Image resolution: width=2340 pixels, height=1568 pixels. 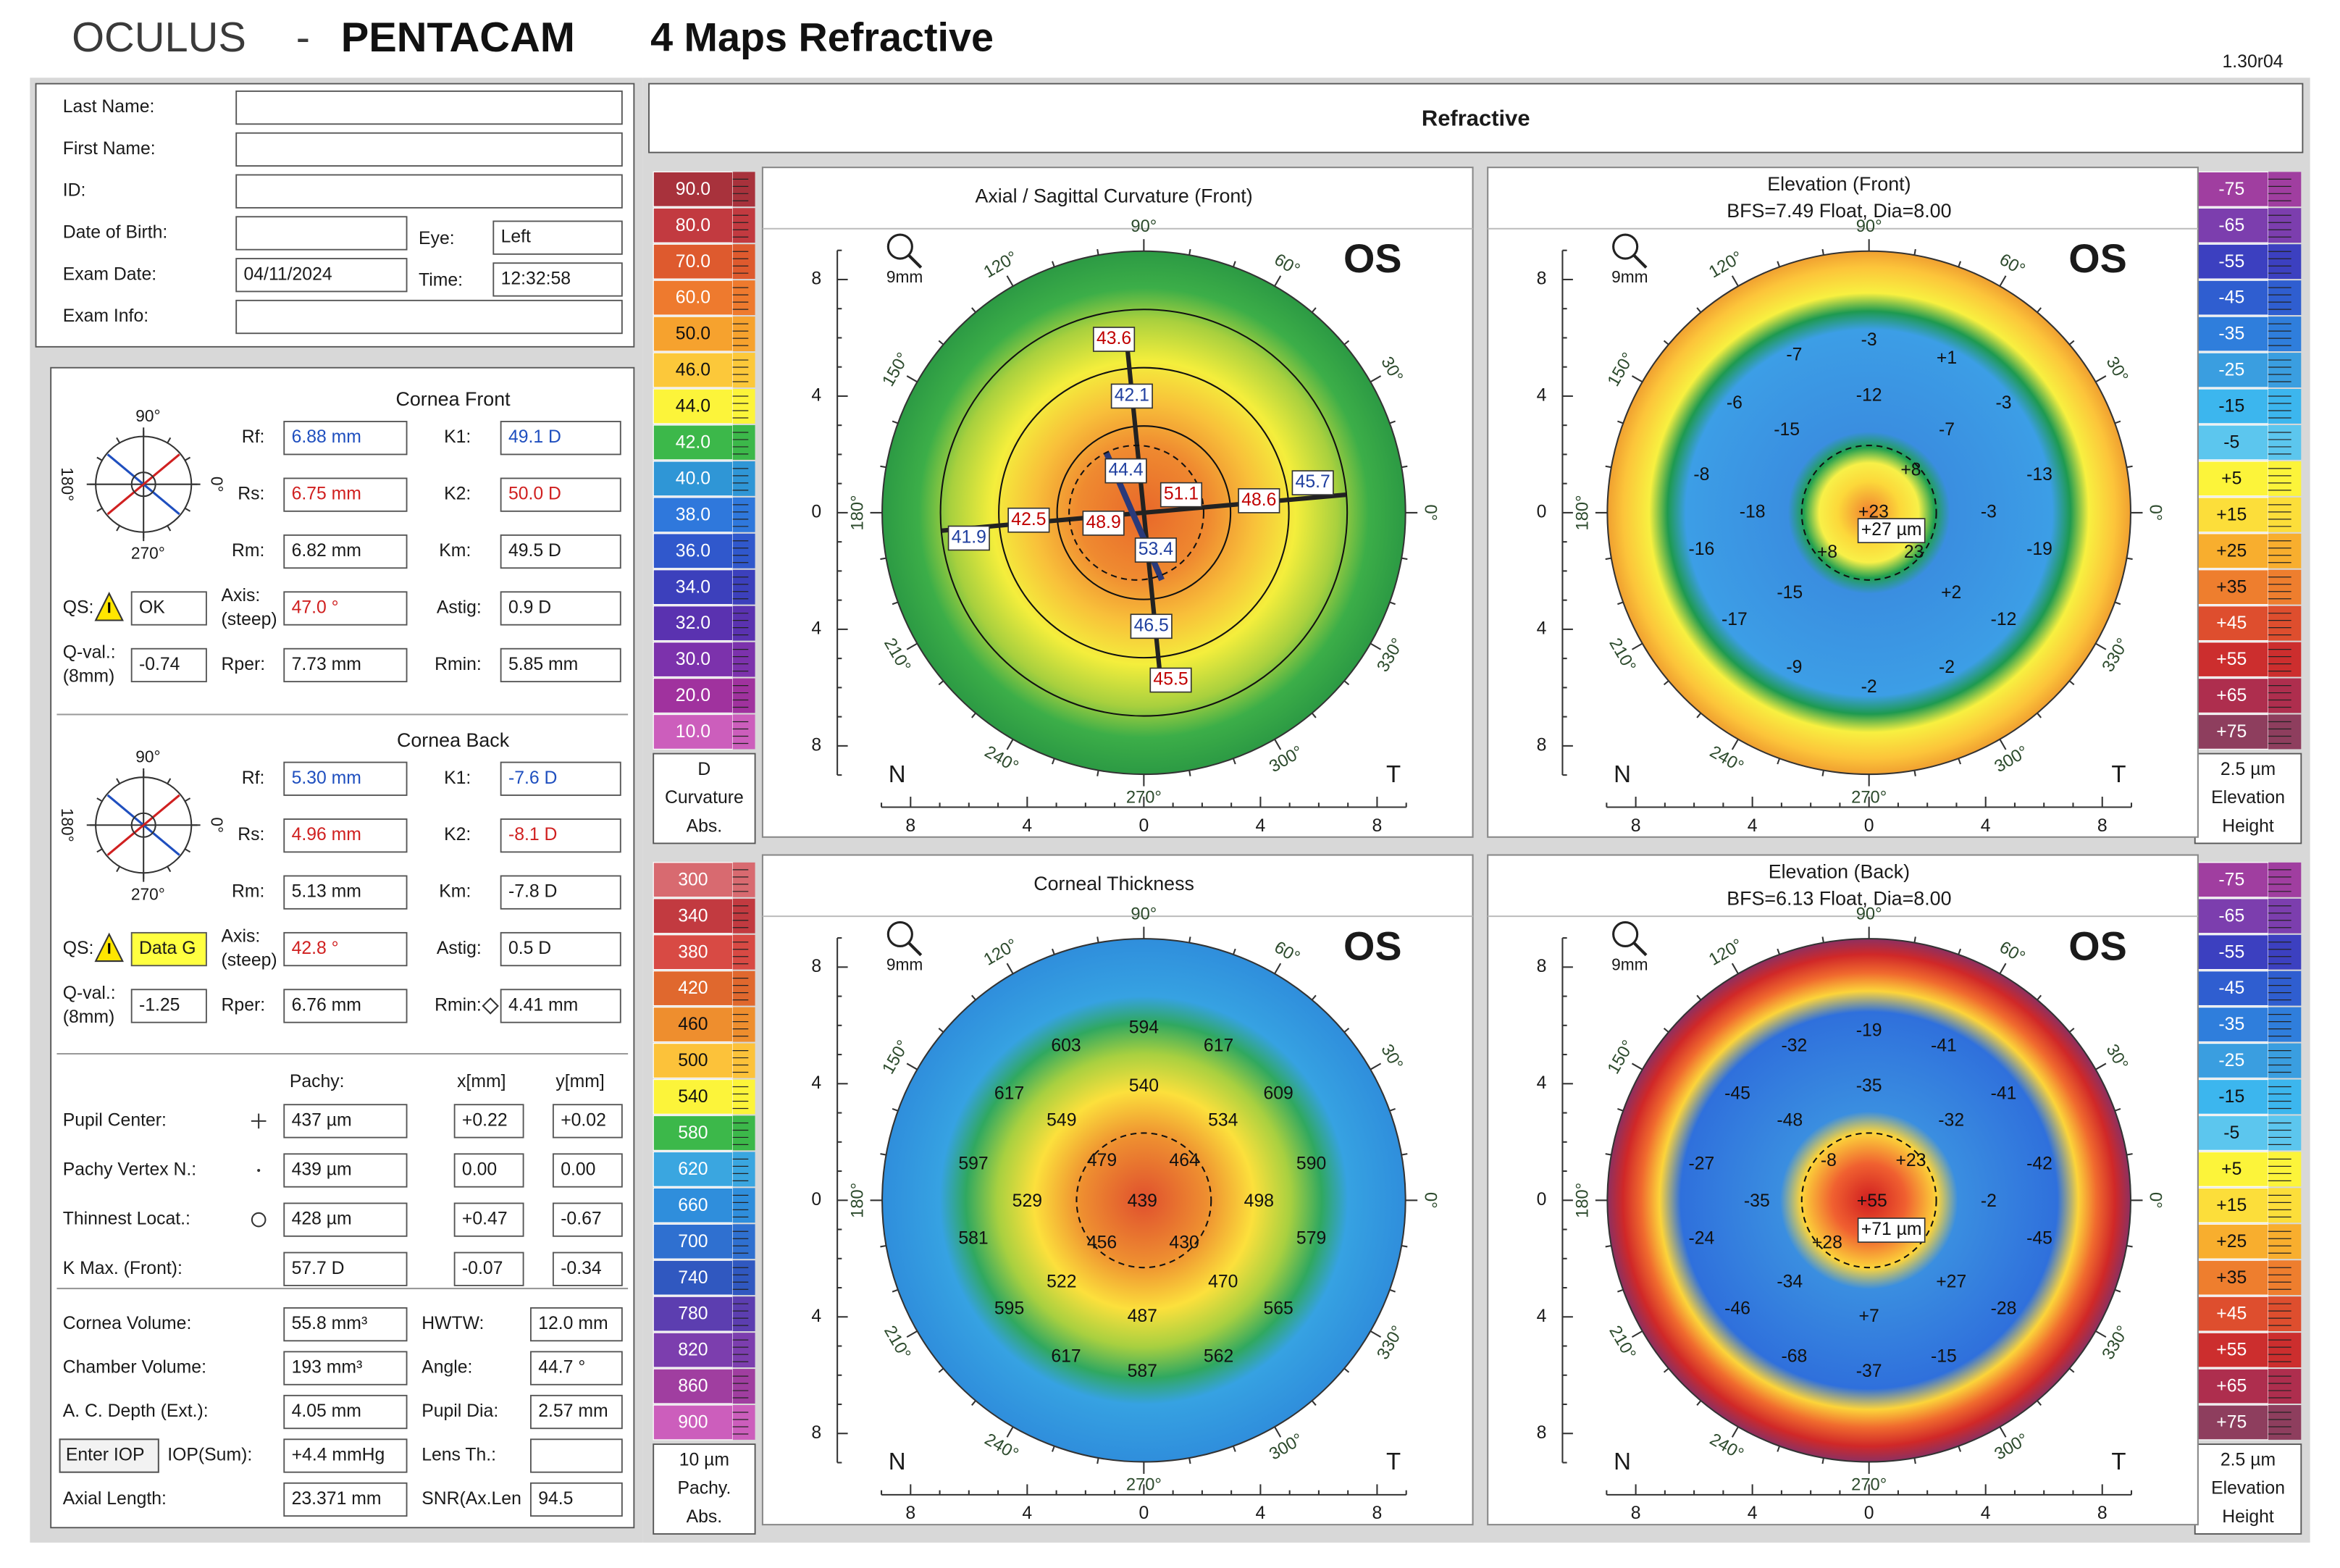 What do you see at coordinates (326, 437) in the screenshot?
I see `field-value: 6.88 mm` at bounding box center [326, 437].